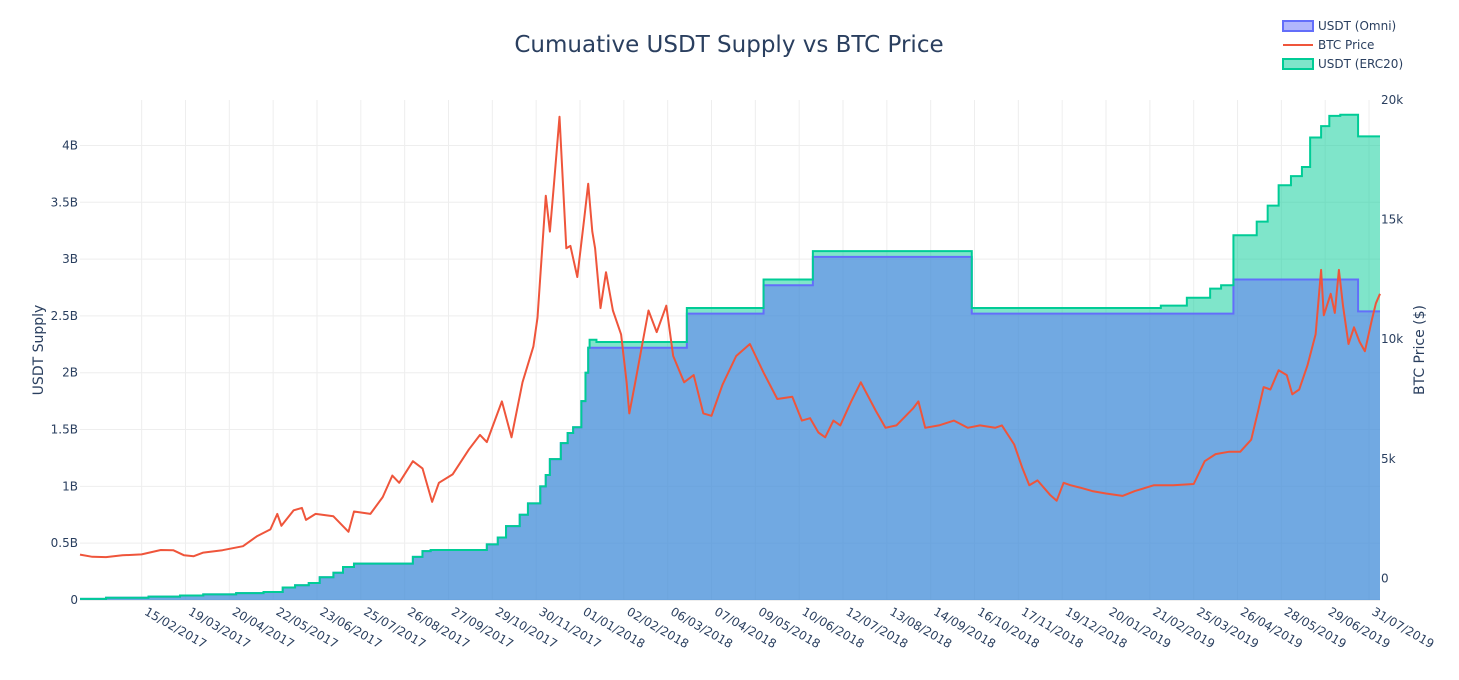 The width and height of the screenshot is (1459, 680). What do you see at coordinates (1392, 100) in the screenshot?
I see `y-right-tick-label: 20k` at bounding box center [1392, 100].